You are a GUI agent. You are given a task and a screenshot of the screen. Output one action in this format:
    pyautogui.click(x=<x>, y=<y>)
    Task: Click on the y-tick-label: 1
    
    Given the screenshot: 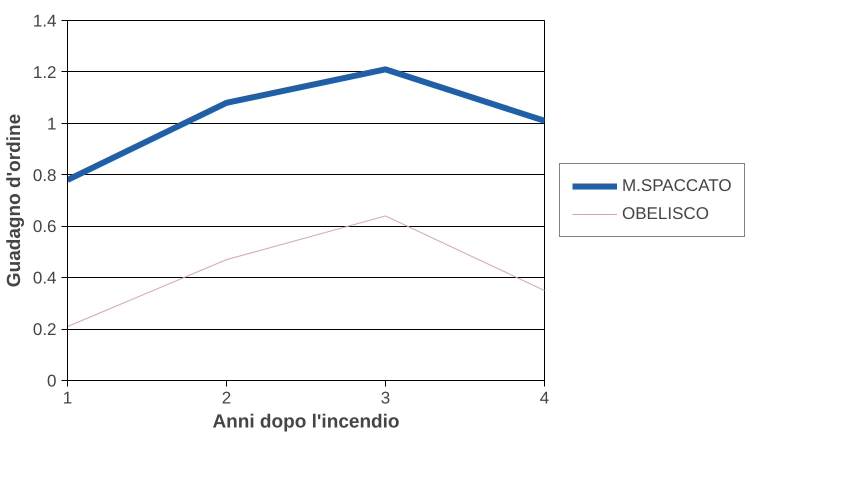 What is the action you would take?
    pyautogui.click(x=52, y=124)
    